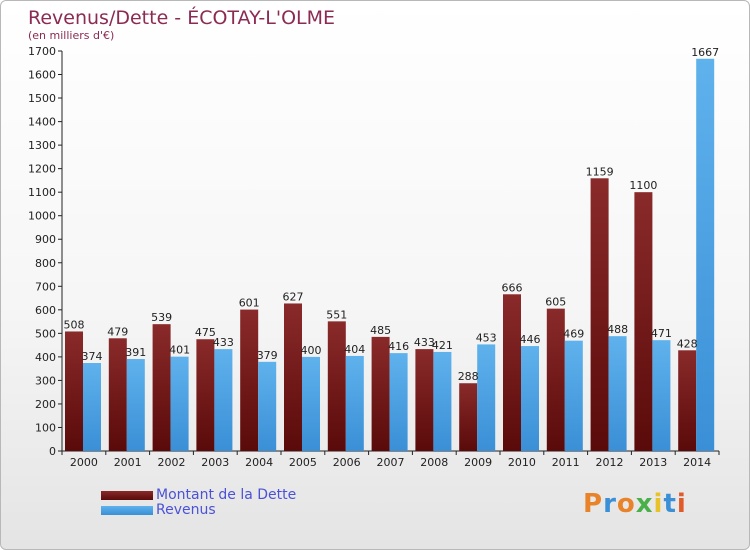 The height and width of the screenshot is (550, 750). What do you see at coordinates (92, 356) in the screenshot?
I see `data-label-revenus: 374` at bounding box center [92, 356].